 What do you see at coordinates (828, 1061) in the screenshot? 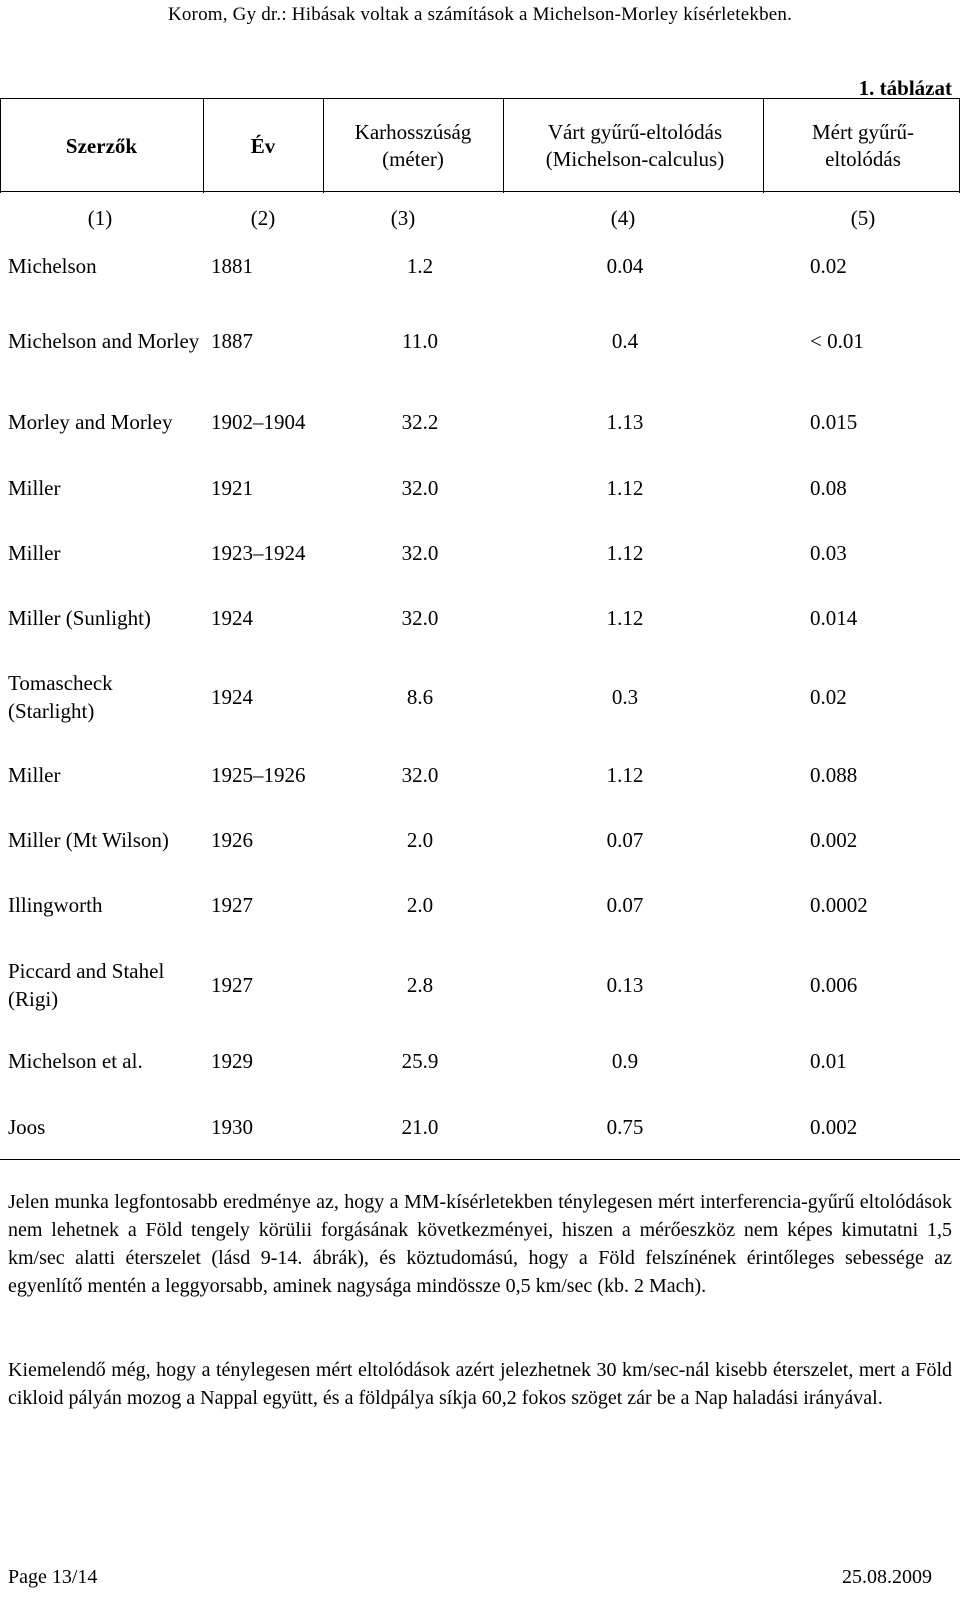
I see `cell-measured-shift: 0.01` at bounding box center [828, 1061].